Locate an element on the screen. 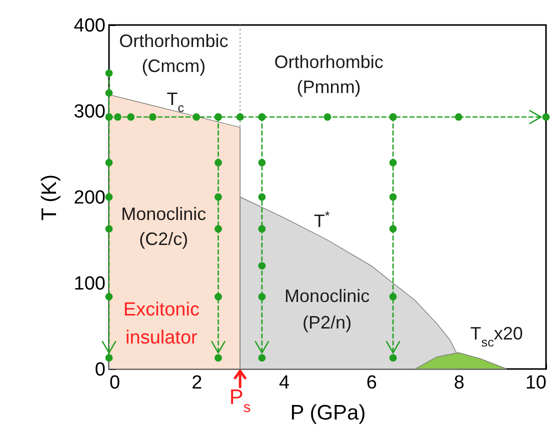  annotation: (P2/n) is located at coordinates (327, 322).